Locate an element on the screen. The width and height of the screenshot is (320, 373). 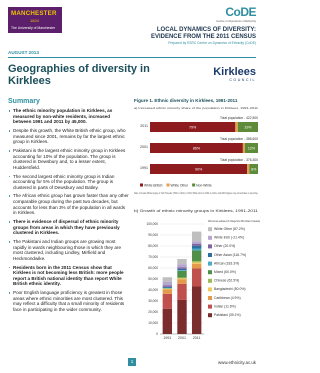
value-label: 8% is located at coordinates (254, 169).